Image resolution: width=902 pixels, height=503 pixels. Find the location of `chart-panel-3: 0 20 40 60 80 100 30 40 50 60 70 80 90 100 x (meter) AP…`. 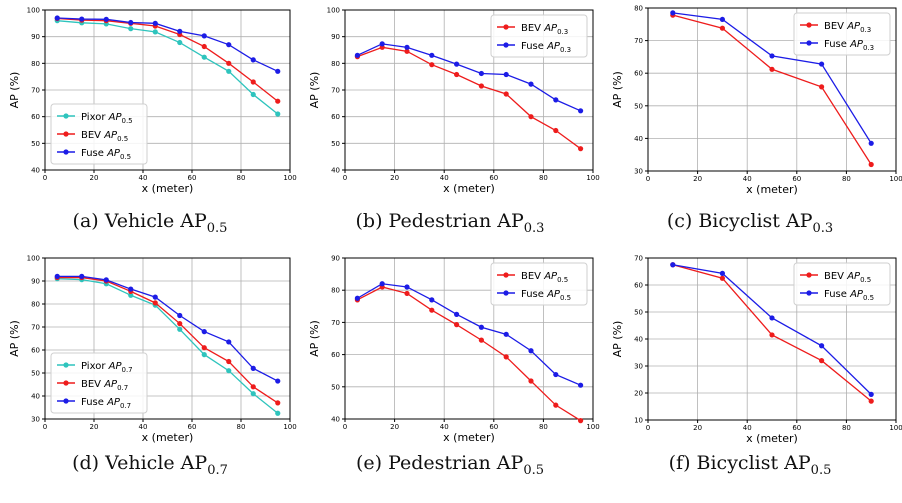

chart-panel-3: 0 20 40 60 80 100 30 40 50 60 70 80 90 100 x (meter) AP… is located at coordinates (152, 350).